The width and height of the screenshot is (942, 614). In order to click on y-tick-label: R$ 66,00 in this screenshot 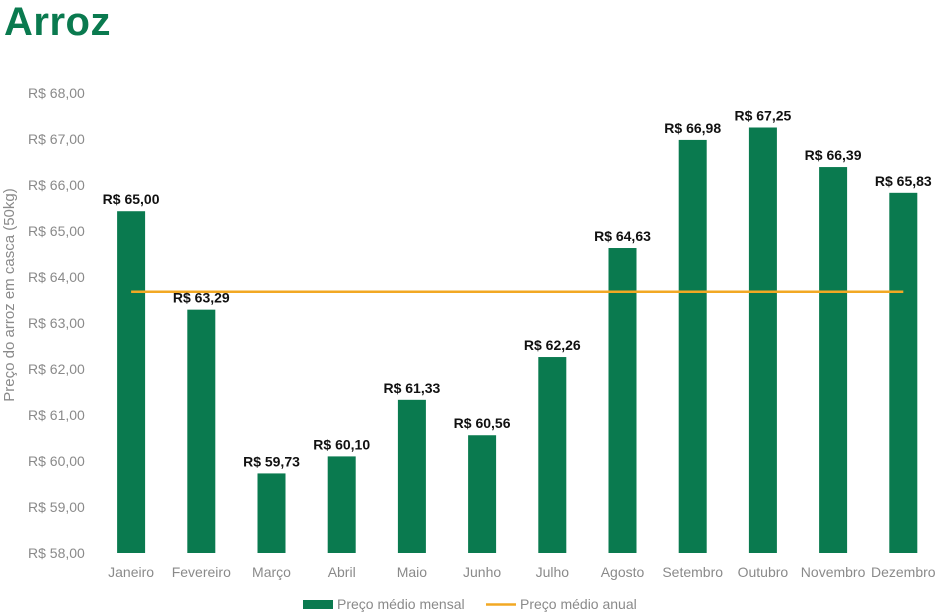, I will do `click(56, 185)`.